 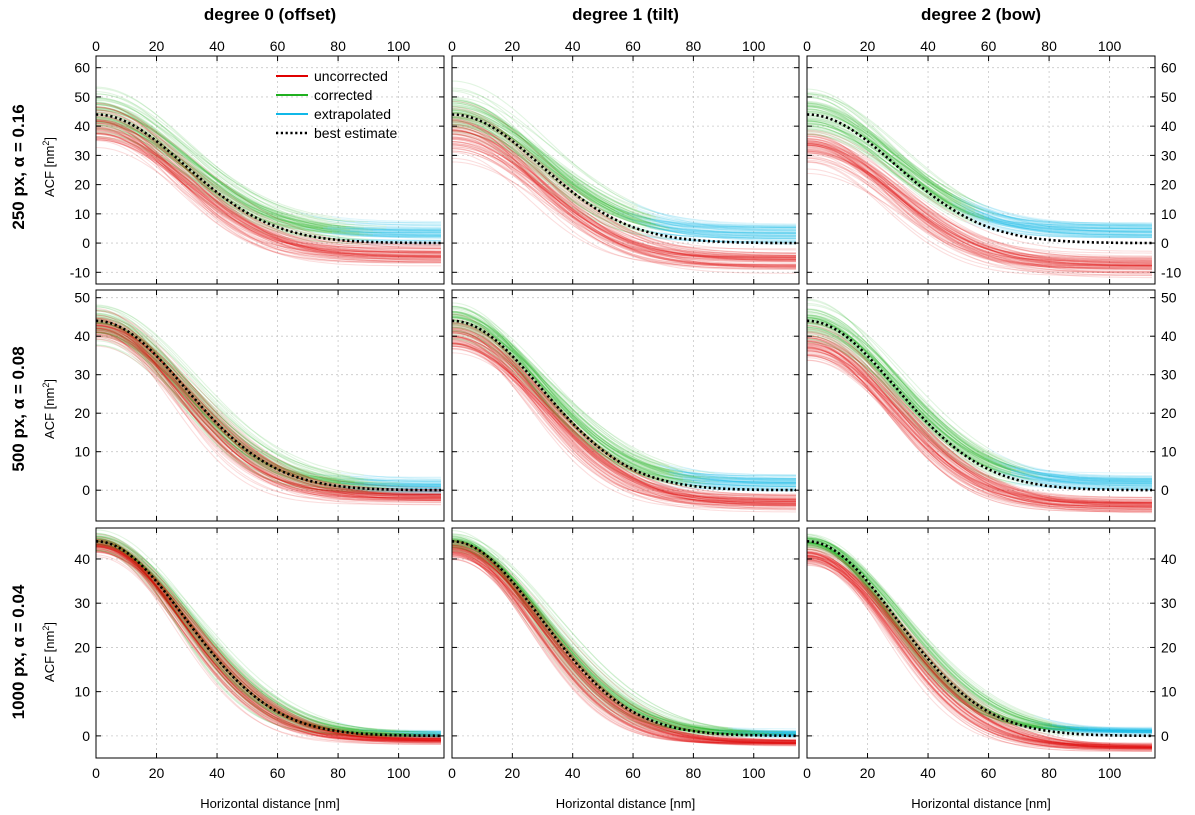 I want to click on ticks, so click(x=625, y=170).